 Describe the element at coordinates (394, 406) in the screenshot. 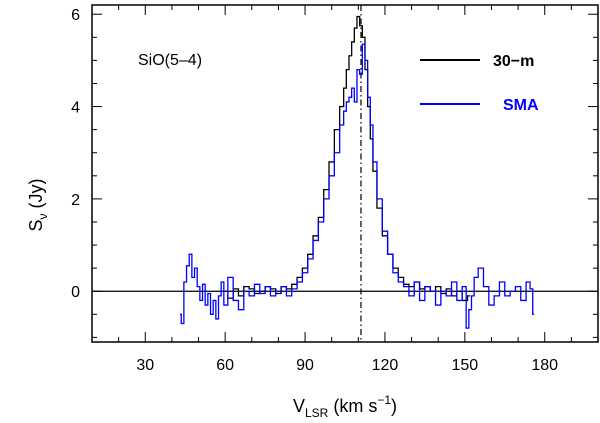

I see `x-axis-title-units-post: )` at that location.